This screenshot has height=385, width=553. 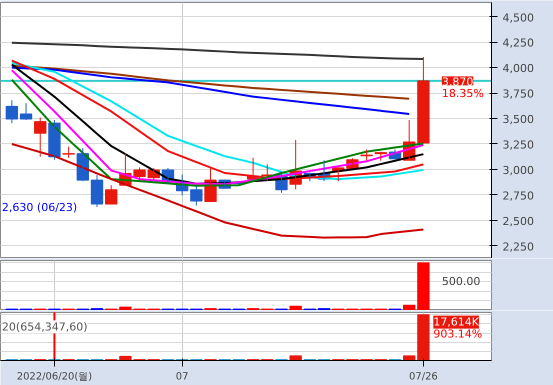 I want to click on y-tick-label: 4,250, so click(x=518, y=43).